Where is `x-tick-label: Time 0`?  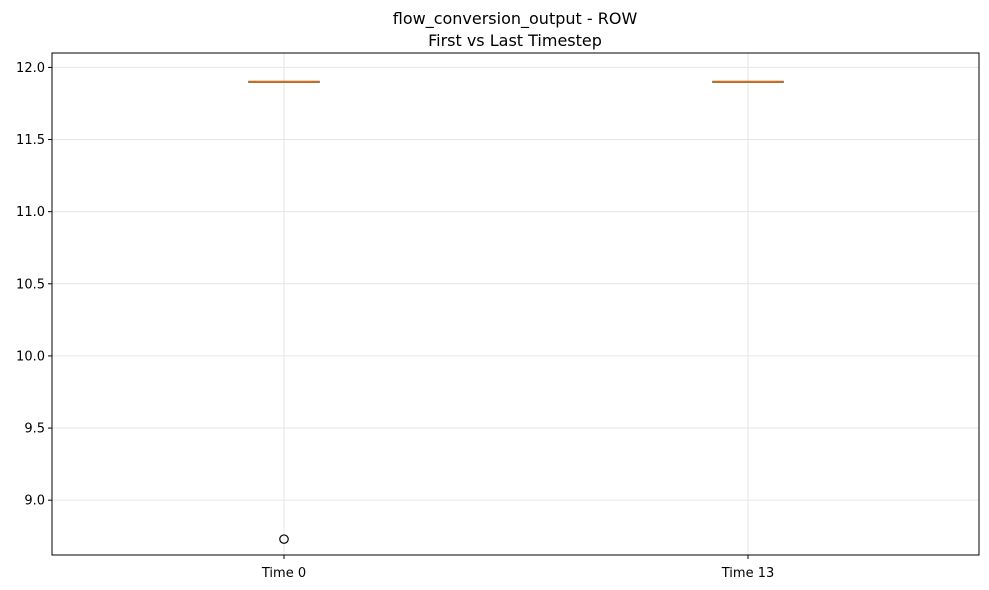 x-tick-label: Time 0 is located at coordinates (283, 573).